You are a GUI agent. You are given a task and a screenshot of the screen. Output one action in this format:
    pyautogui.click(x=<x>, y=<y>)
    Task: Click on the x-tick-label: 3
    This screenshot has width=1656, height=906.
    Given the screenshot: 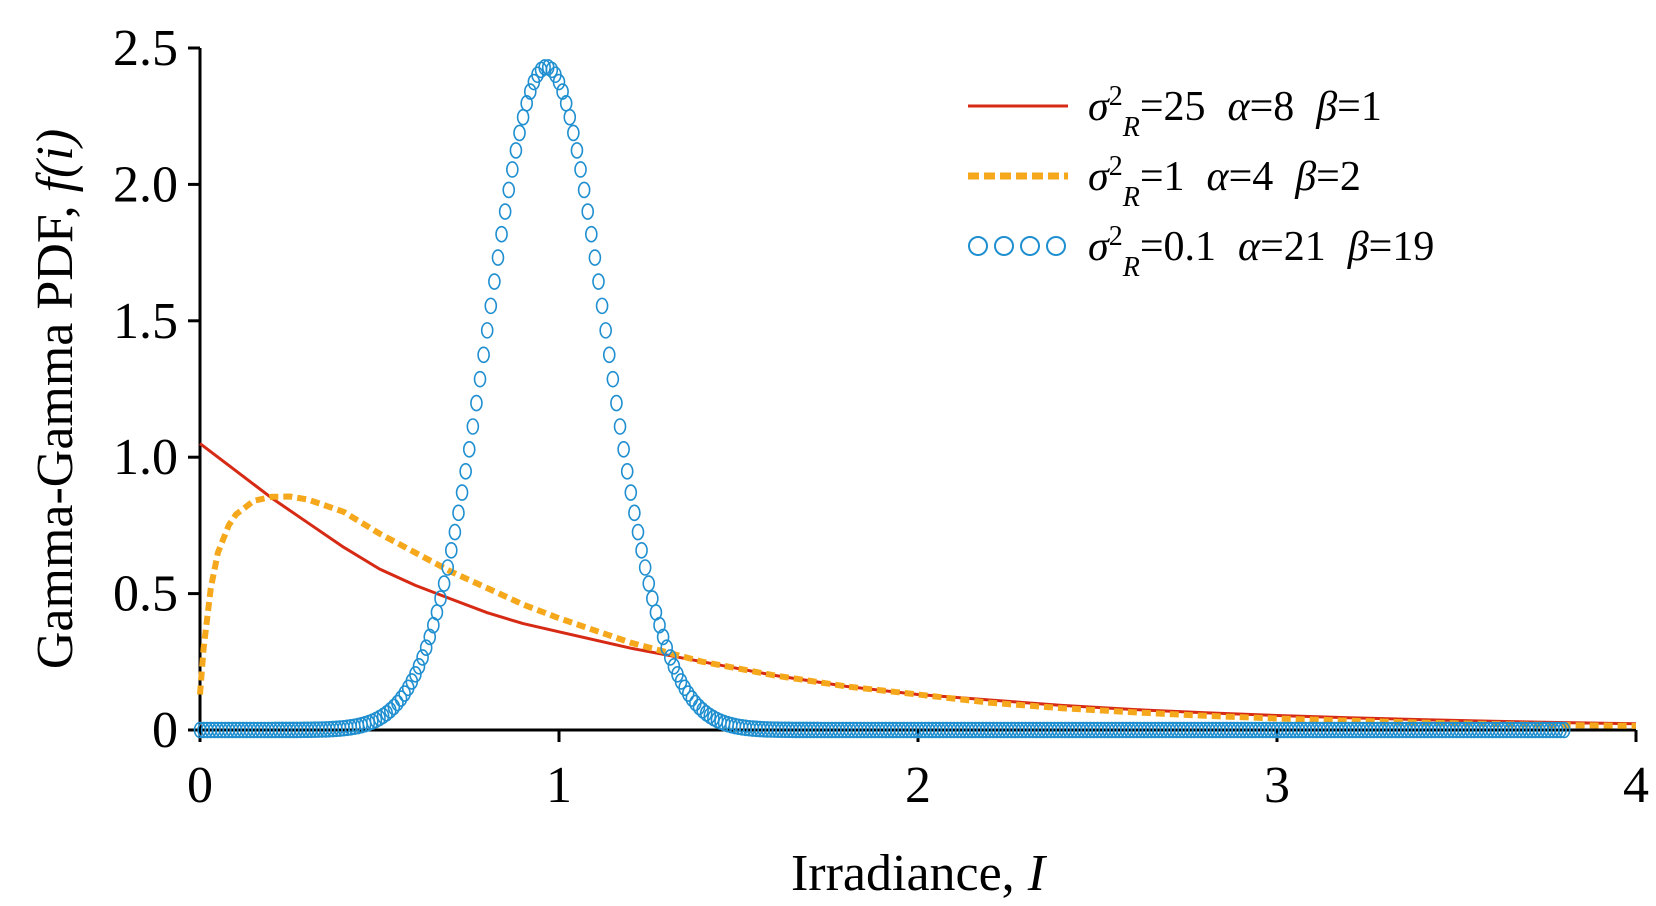 What is the action you would take?
    pyautogui.click(x=1277, y=785)
    